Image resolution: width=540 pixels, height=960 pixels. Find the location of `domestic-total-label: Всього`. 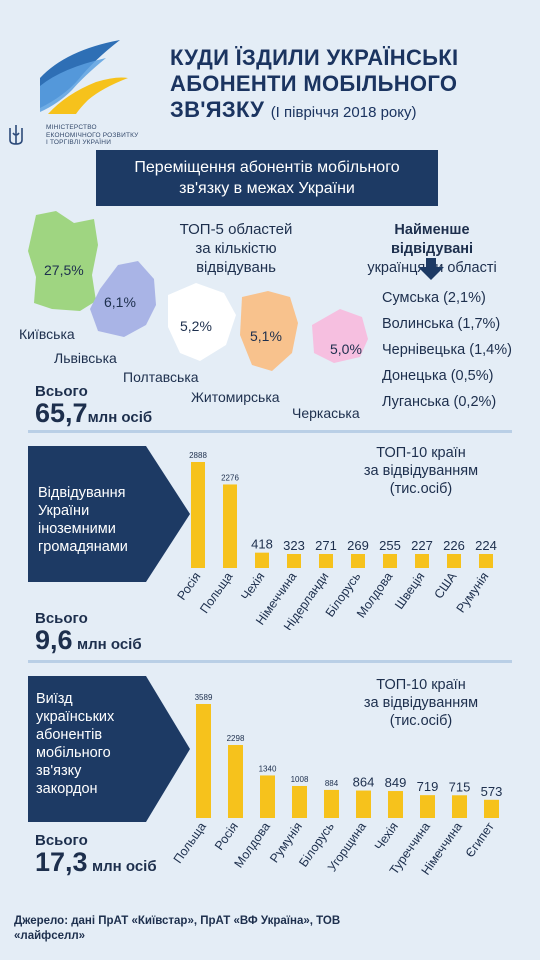

domestic-total-label: Всього is located at coordinates (61, 391).